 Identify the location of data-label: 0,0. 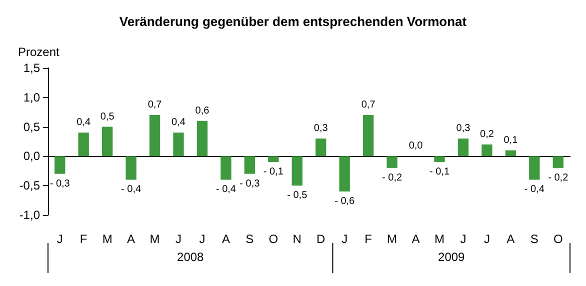
(416, 146).